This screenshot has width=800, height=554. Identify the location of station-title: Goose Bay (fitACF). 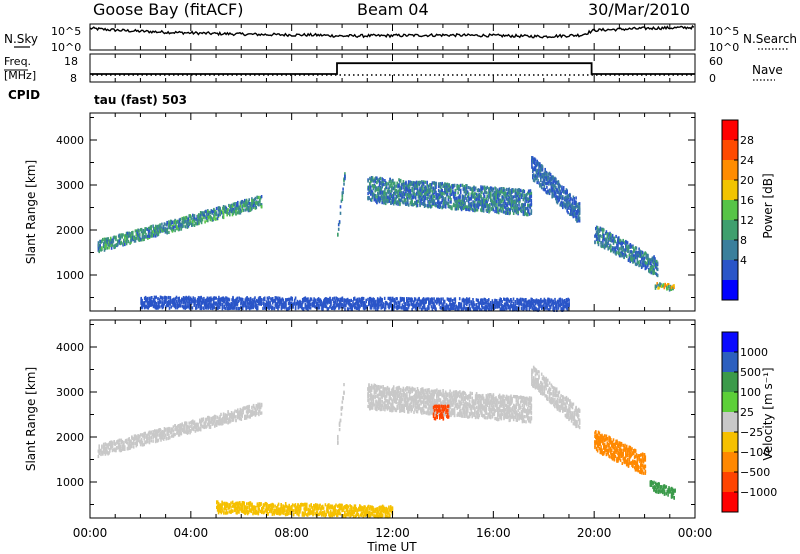
(168, 9).